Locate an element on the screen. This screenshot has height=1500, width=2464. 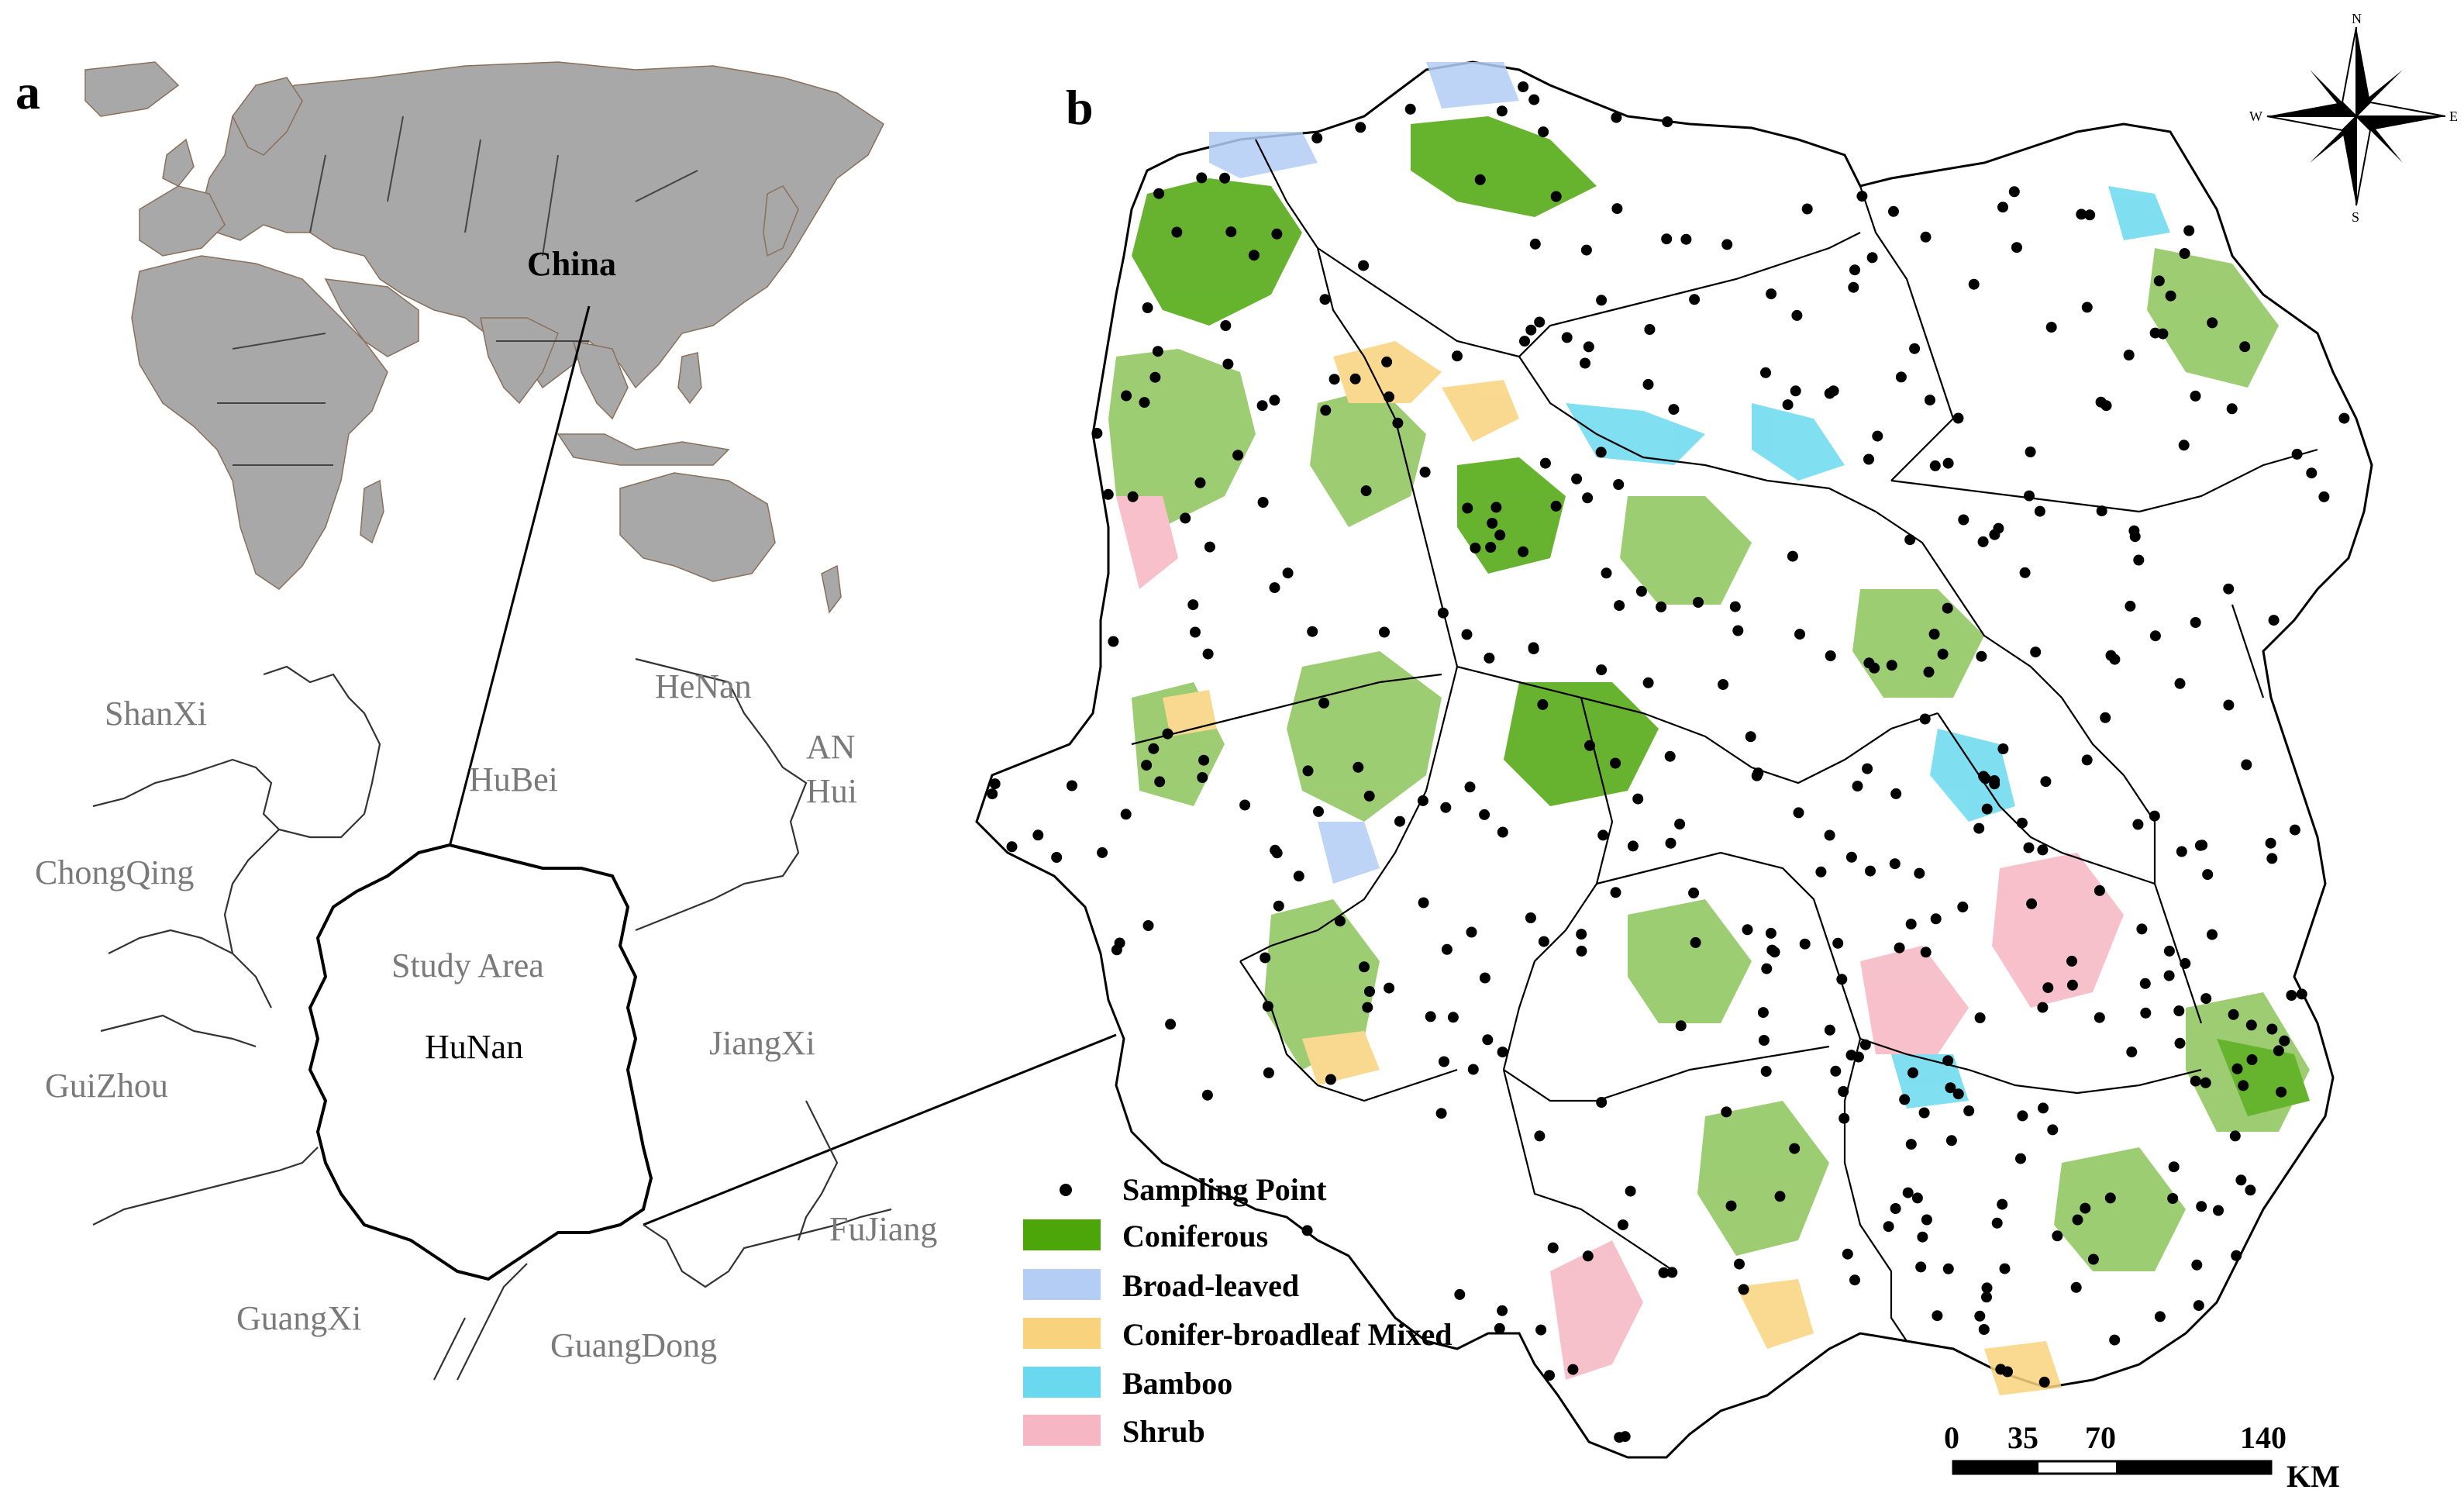
label-study-area: Study Area is located at coordinates (467, 966).